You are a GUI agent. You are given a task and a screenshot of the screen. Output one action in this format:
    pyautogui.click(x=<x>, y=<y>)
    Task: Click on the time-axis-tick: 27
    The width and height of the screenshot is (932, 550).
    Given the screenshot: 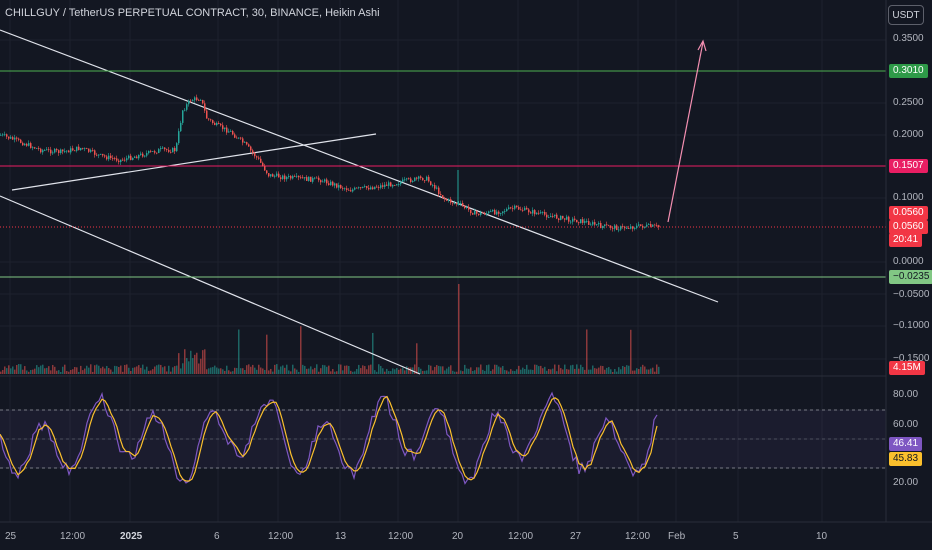 What is the action you would take?
    pyautogui.click(x=576, y=536)
    